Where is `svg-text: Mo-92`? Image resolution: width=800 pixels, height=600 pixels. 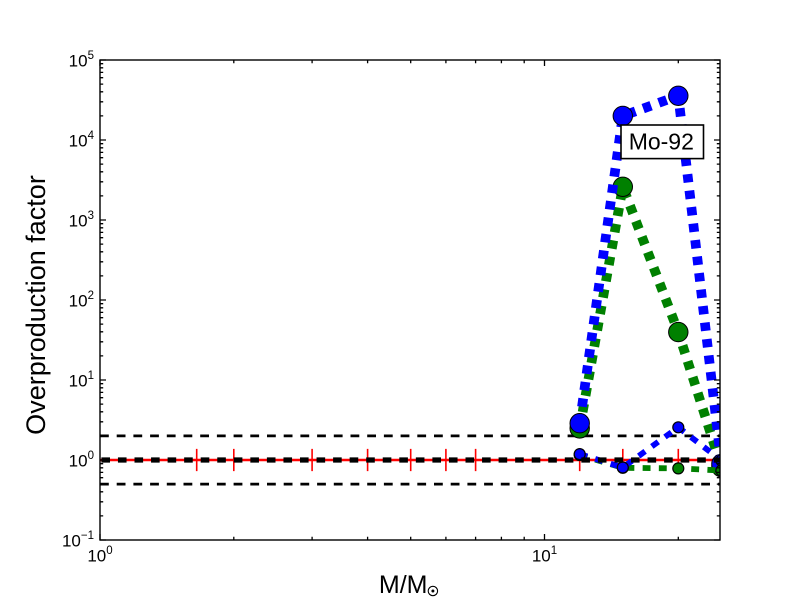 svg-text: Mo-92 is located at coordinates (661, 142).